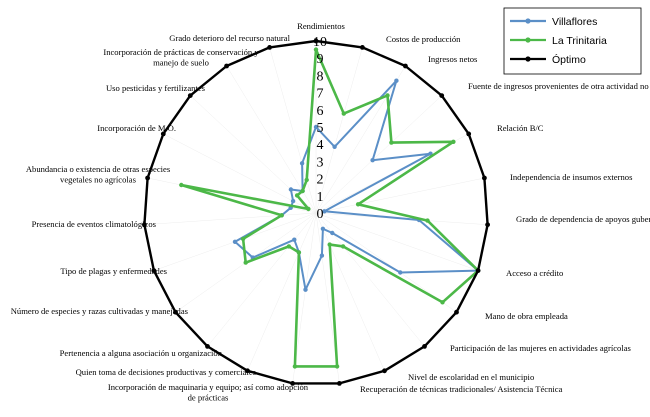  What do you see at coordinates (569, 59) in the screenshot?
I see `legend-label: Óptimo` at bounding box center [569, 59].